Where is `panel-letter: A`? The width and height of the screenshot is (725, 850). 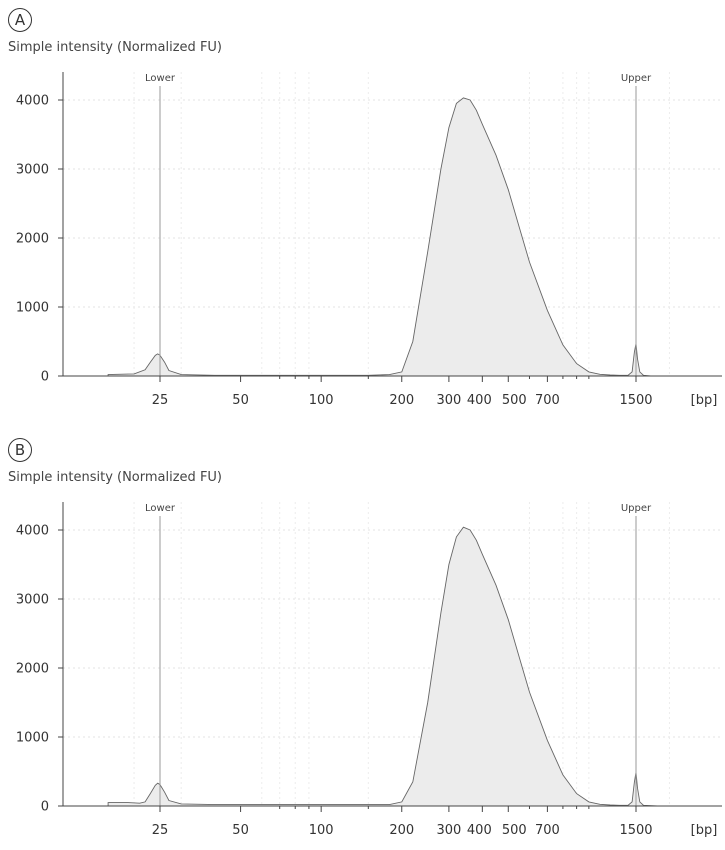 panel-letter: A is located at coordinates (20, 20).